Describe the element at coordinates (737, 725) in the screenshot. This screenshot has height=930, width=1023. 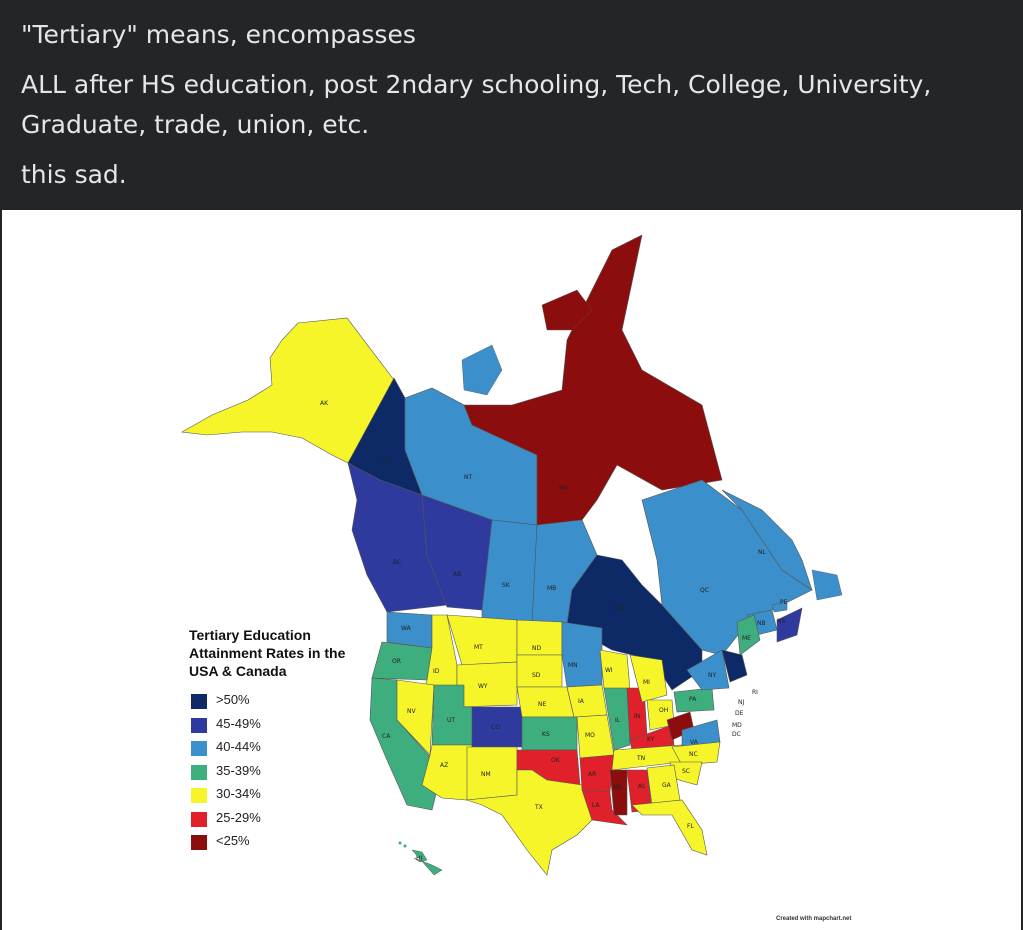
I see `label-md: MD` at that location.